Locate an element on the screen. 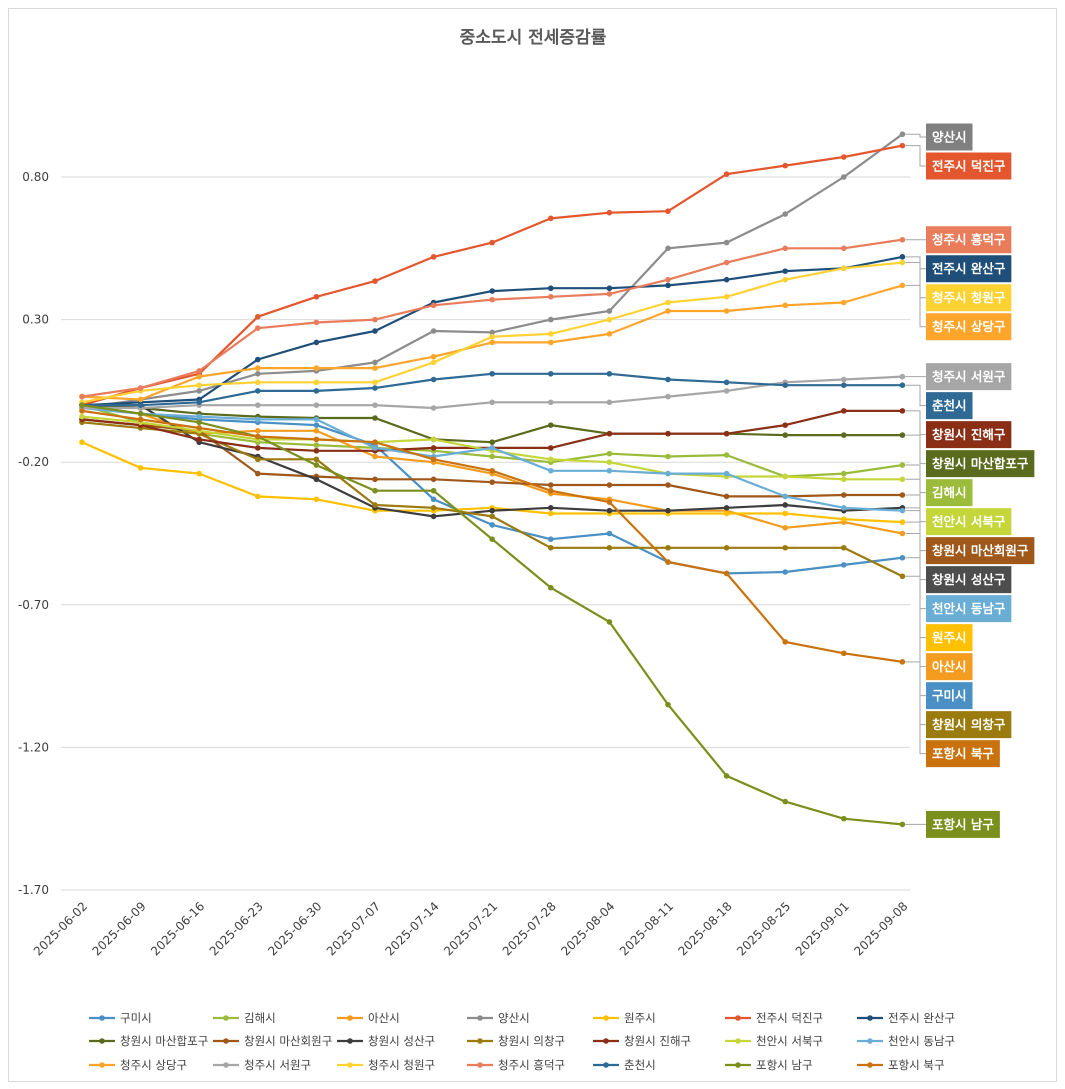 The width and height of the screenshot is (1065, 1089). callout-label: 청주시 상당구 is located at coordinates (969, 326).